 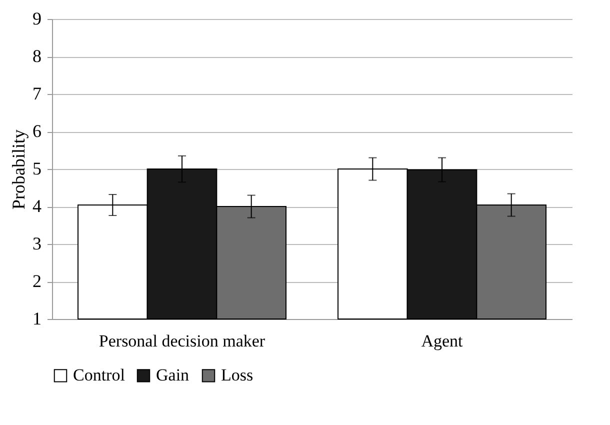 What do you see at coordinates (442, 341) in the screenshot?
I see `x-tick-label: Agent` at bounding box center [442, 341].